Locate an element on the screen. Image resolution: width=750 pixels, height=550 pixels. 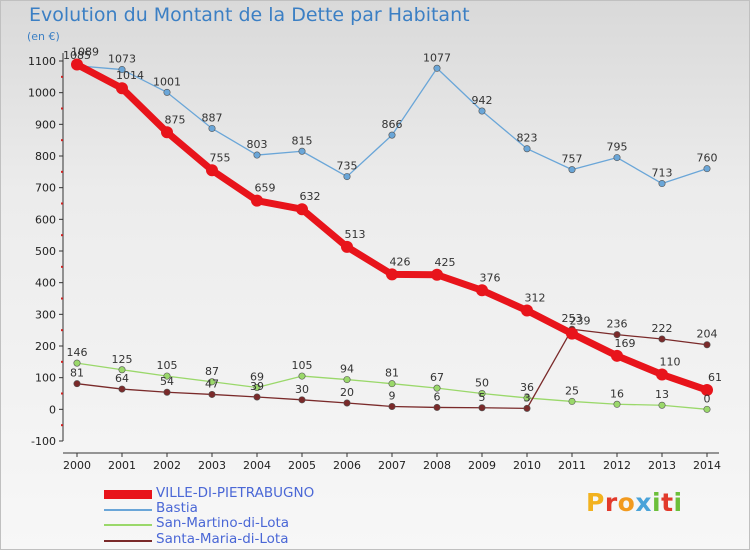
x-tick-label: 2012 is located at coordinates (617, 465).